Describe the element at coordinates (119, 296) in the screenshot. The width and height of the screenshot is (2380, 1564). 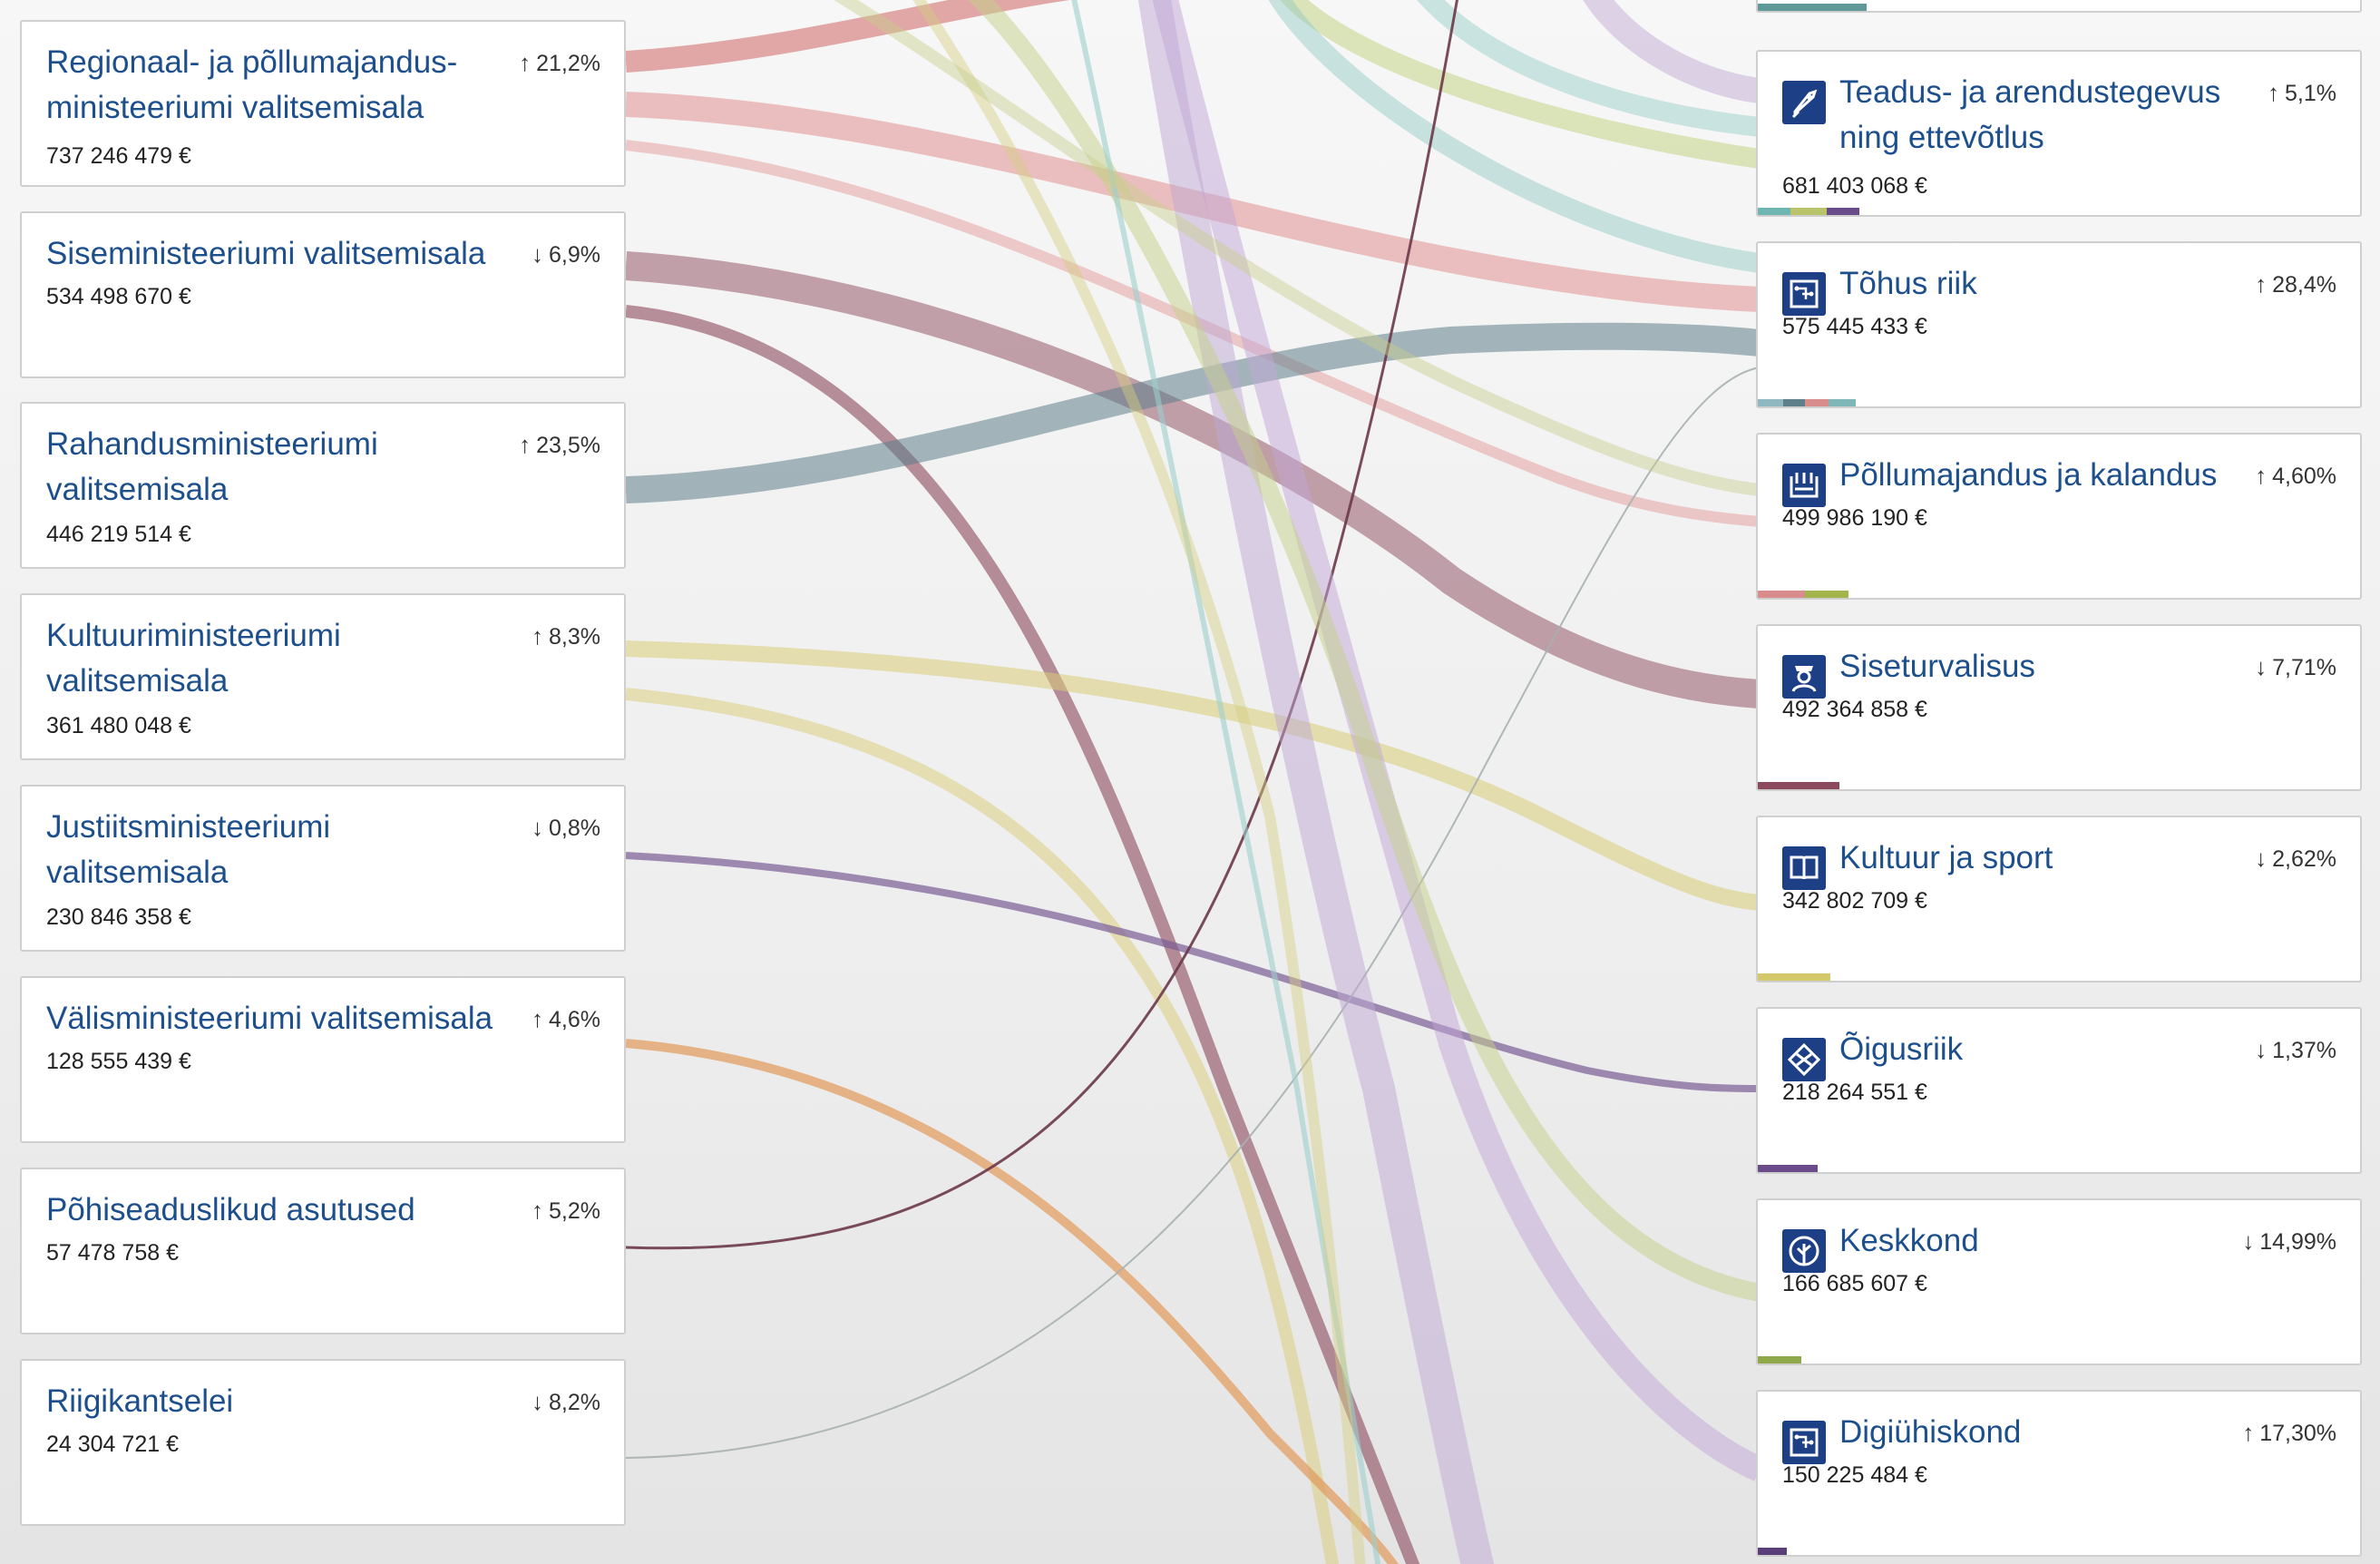
I see `ministry-amount: 534 498 670 €` at that location.